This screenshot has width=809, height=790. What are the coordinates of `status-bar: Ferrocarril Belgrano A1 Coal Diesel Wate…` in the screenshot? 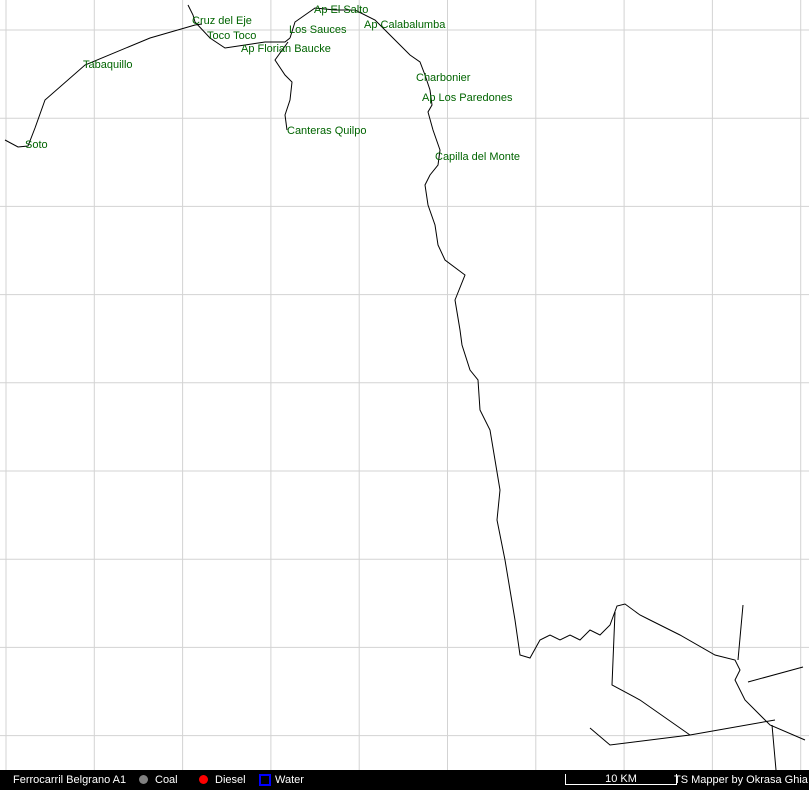 It's located at (404, 780).